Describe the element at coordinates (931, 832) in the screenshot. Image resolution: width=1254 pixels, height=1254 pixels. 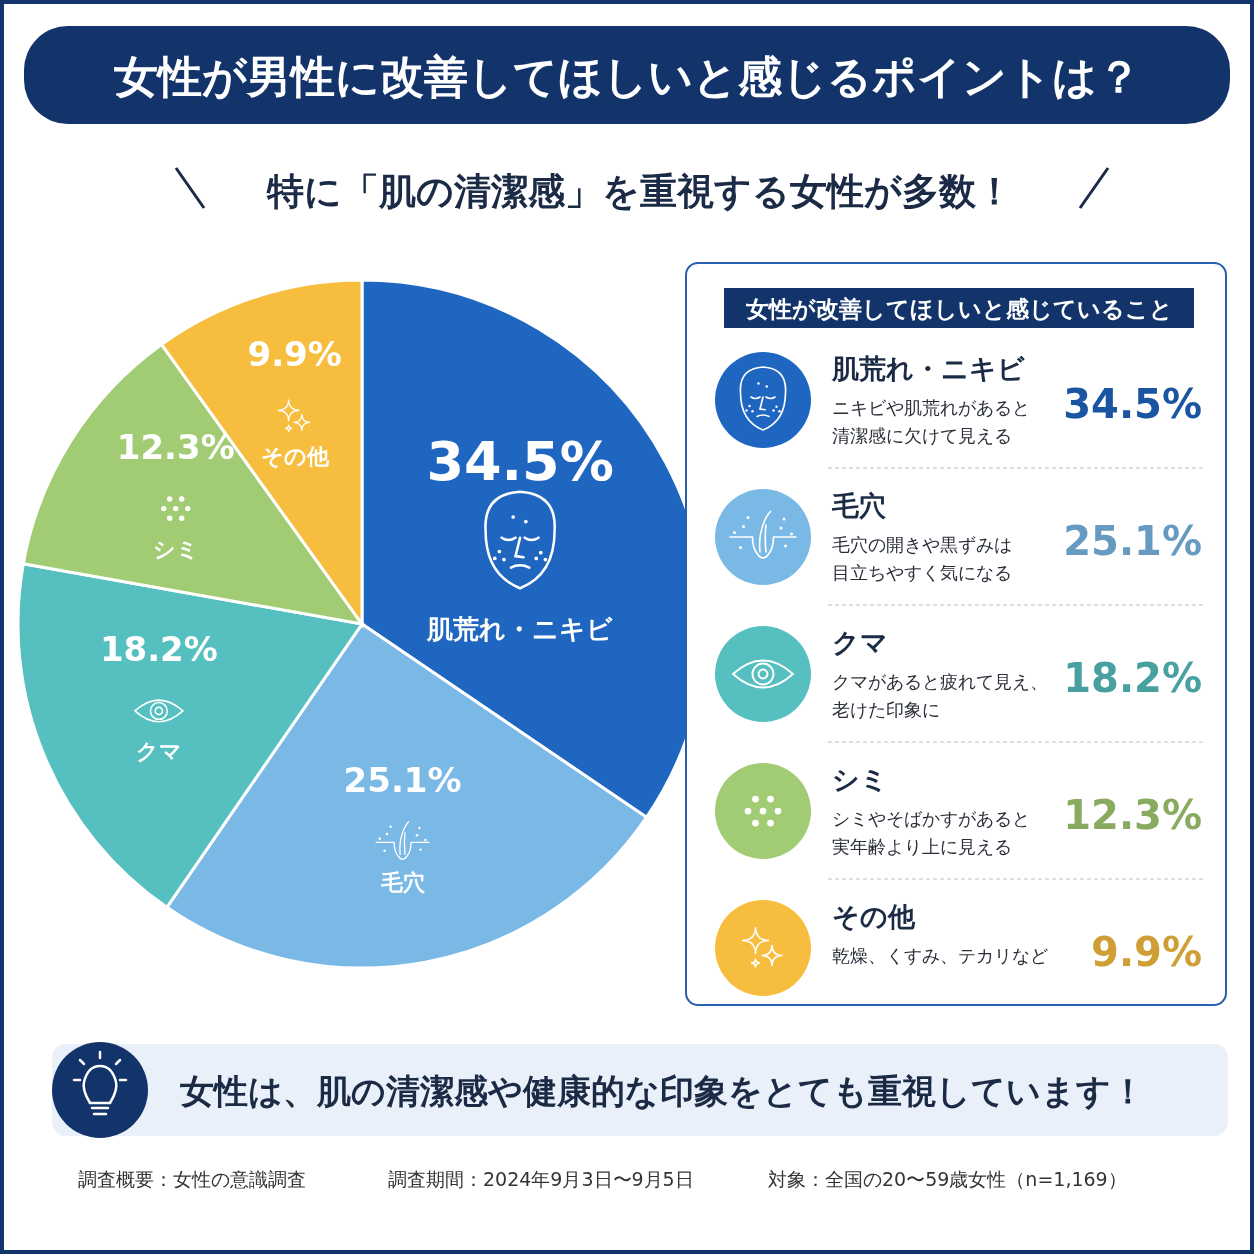
I see `text: シミやそばかすがあると実年齢より上に見える` at that location.